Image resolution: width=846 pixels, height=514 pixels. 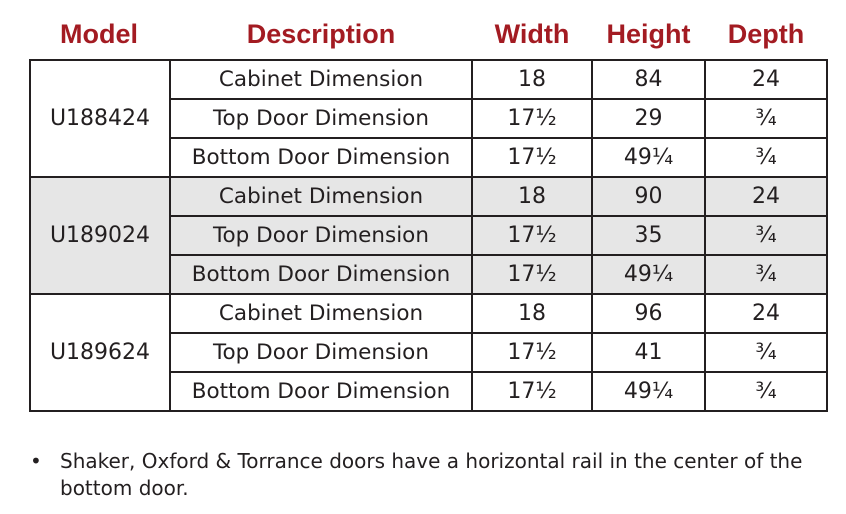 I want to click on height-cell: 35, so click(x=648, y=235).